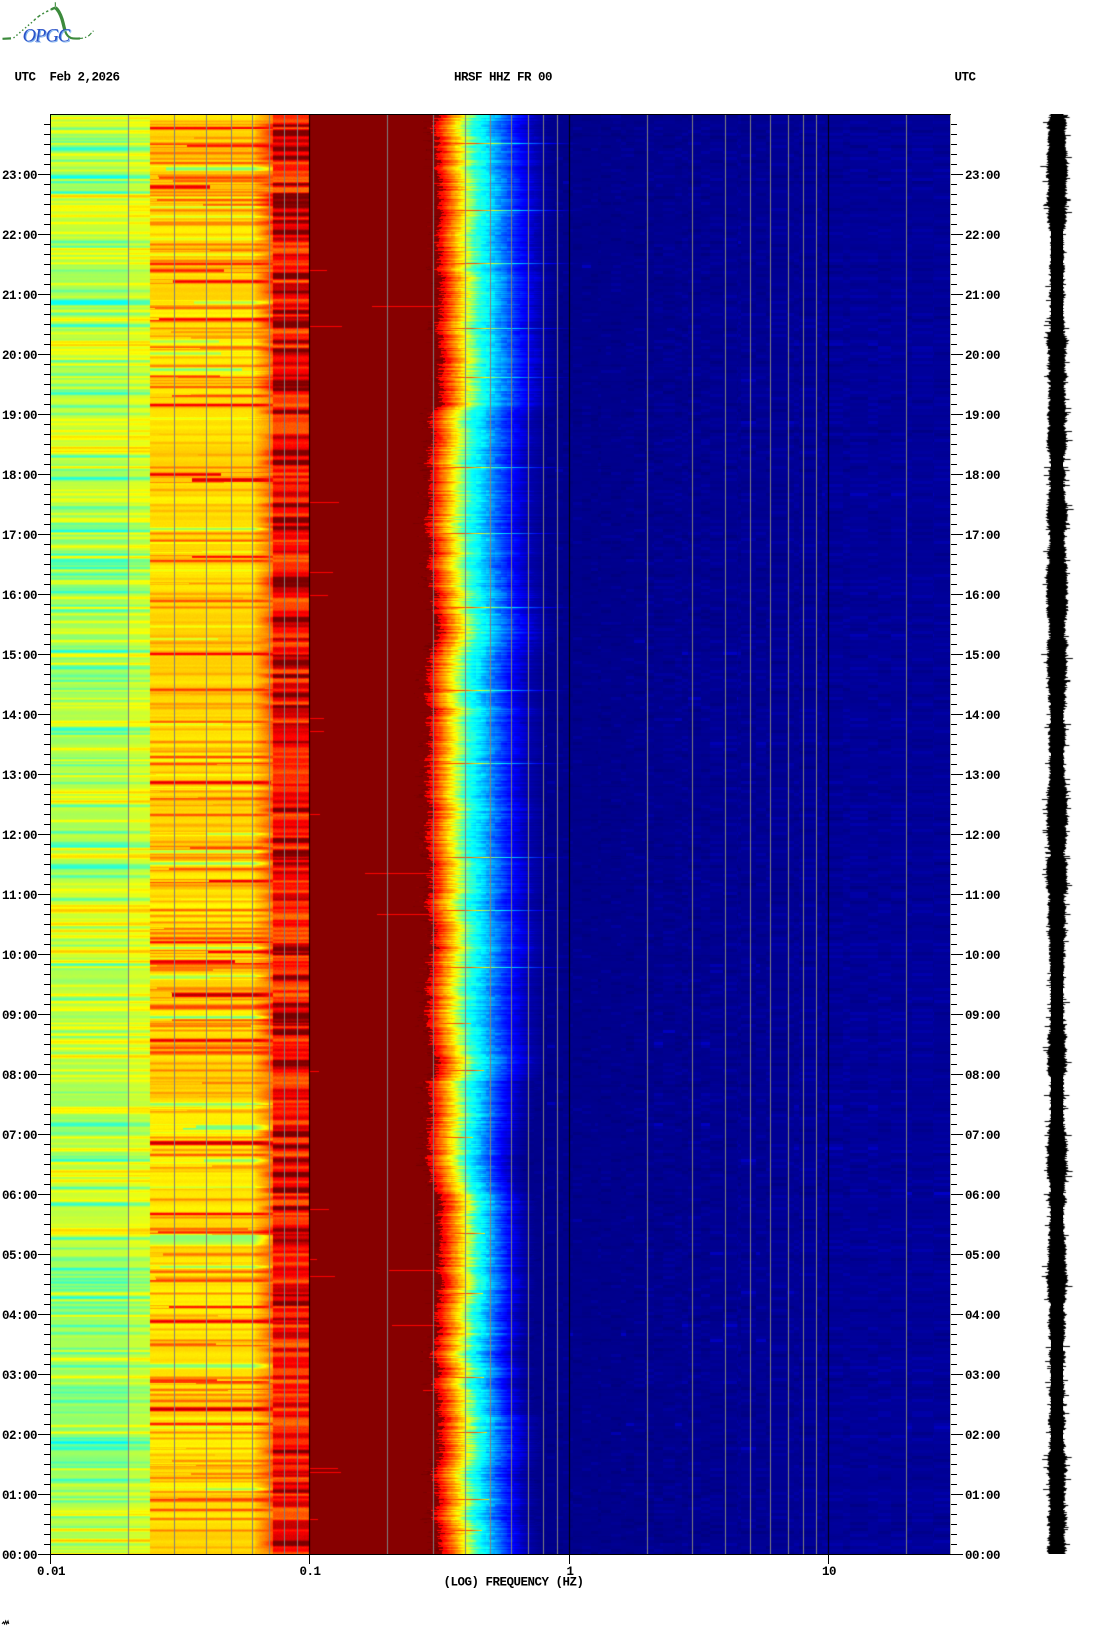  What do you see at coordinates (309, 1572) in the screenshot?
I see `svg-text: 0.1` at bounding box center [309, 1572].